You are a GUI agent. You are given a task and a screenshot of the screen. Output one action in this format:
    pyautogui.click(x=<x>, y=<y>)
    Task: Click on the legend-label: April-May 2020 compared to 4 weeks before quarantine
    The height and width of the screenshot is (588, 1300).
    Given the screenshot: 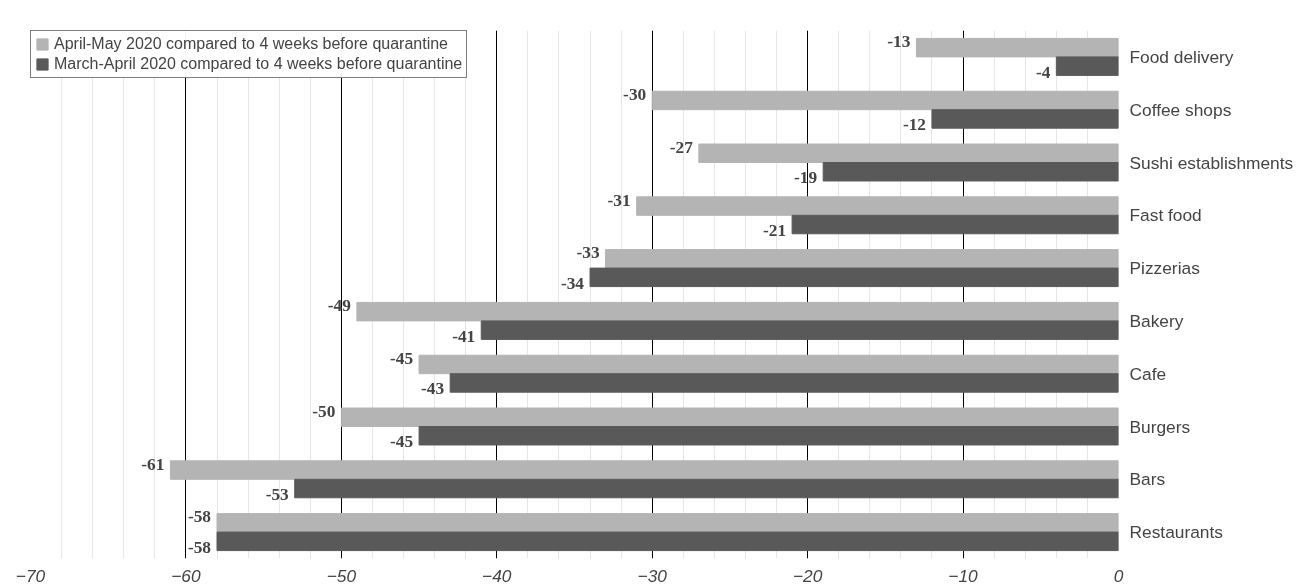 What is the action you would take?
    pyautogui.click(x=251, y=44)
    